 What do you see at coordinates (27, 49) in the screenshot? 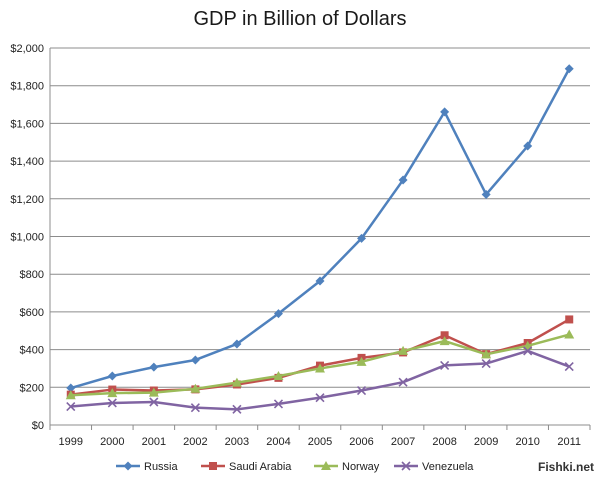
I see `y-tick-label: $2,000` at bounding box center [27, 49].